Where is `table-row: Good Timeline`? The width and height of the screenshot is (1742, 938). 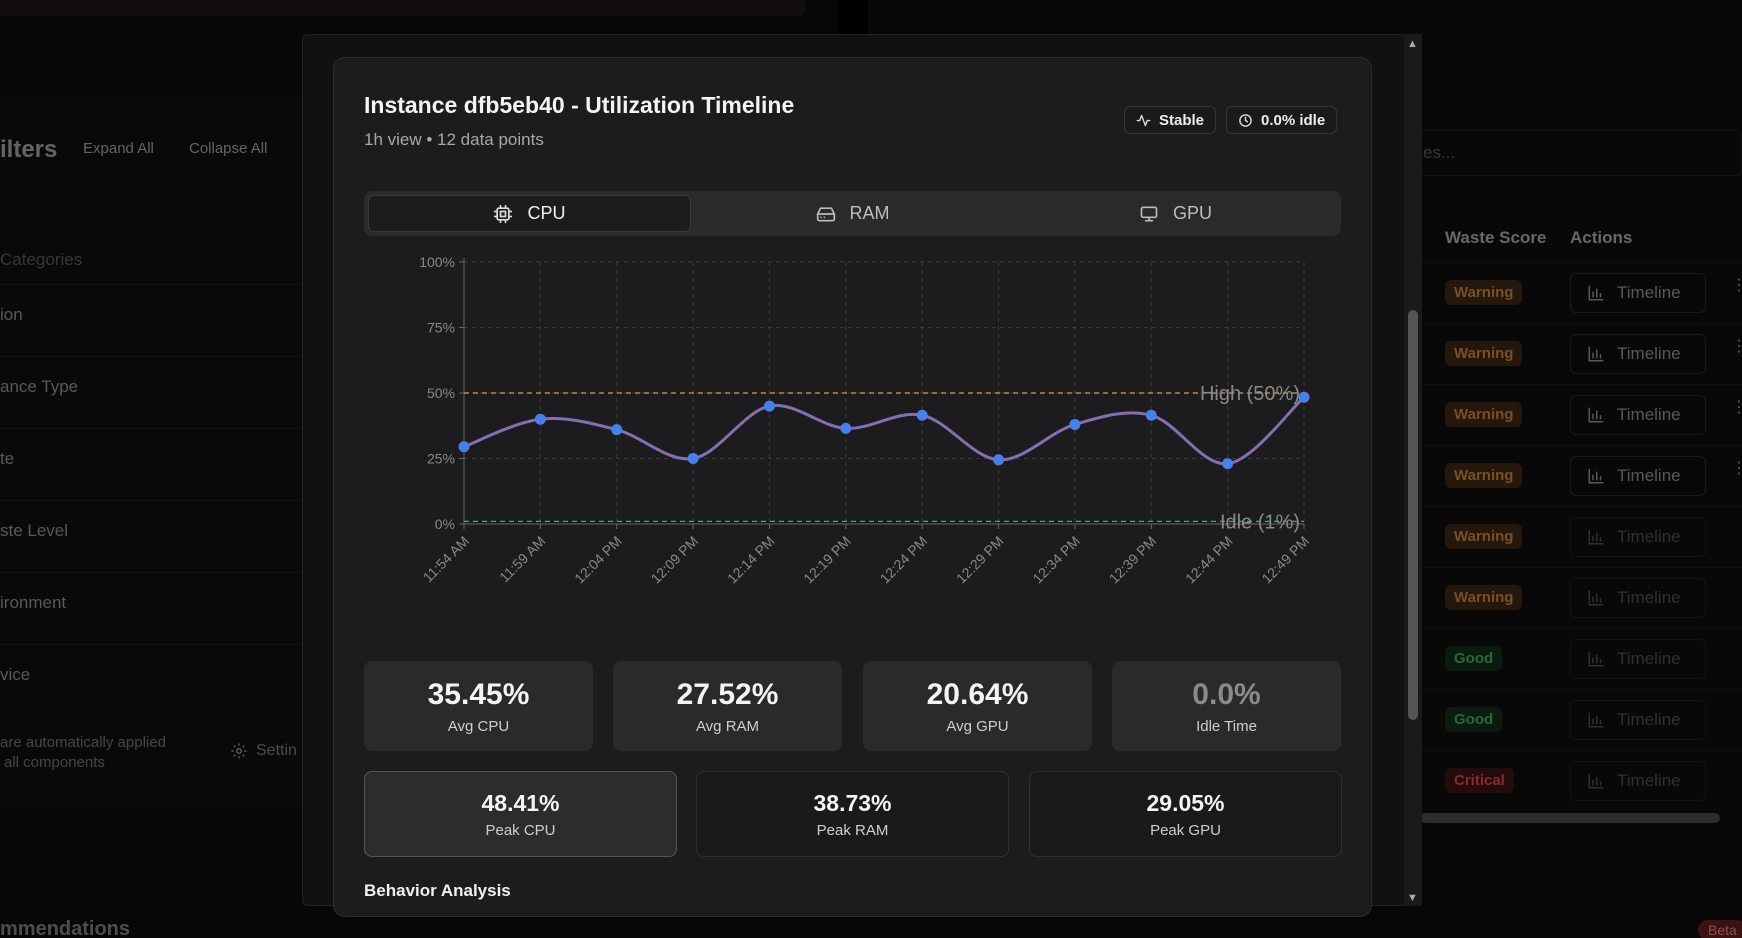 table-row: Good Timeline is located at coordinates (1581, 719).